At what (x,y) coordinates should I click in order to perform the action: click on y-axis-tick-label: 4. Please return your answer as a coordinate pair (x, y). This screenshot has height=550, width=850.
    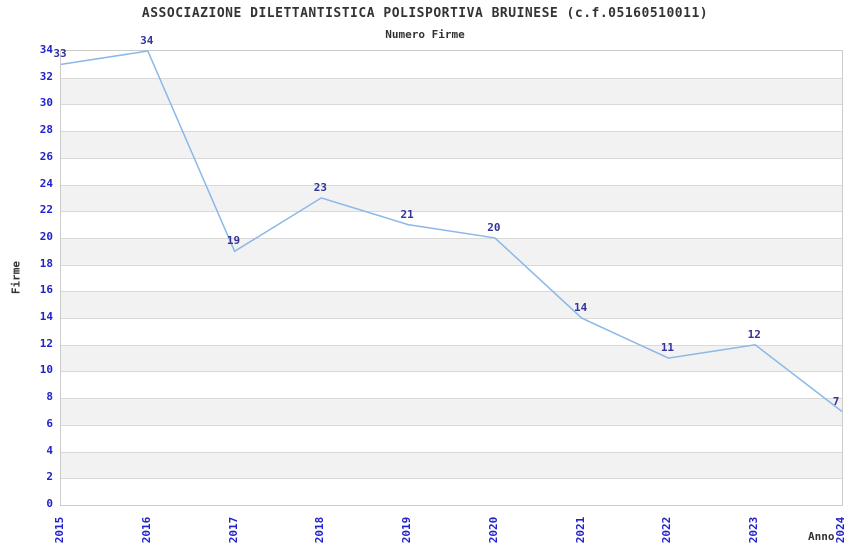
    Looking at the image, I should click on (49, 450).